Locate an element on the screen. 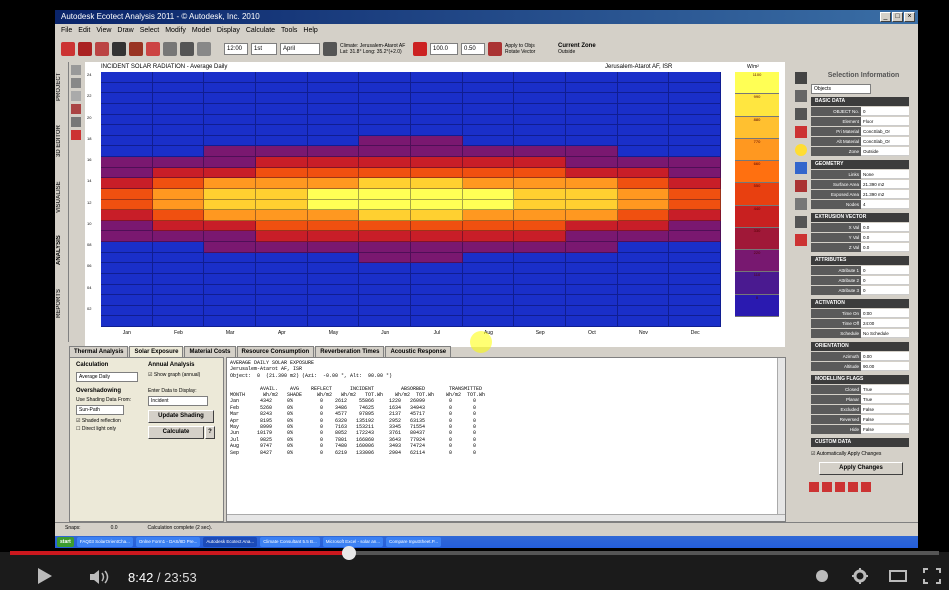 This screenshot has width=949, height=590. calculation-select: Average Daily is located at coordinates (107, 377).